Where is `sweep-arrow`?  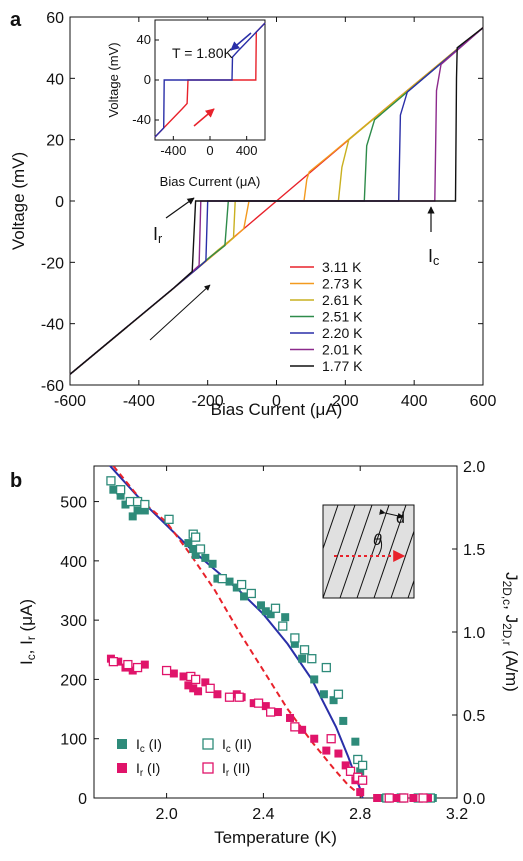 sweep-arrow is located at coordinates (180, 312).